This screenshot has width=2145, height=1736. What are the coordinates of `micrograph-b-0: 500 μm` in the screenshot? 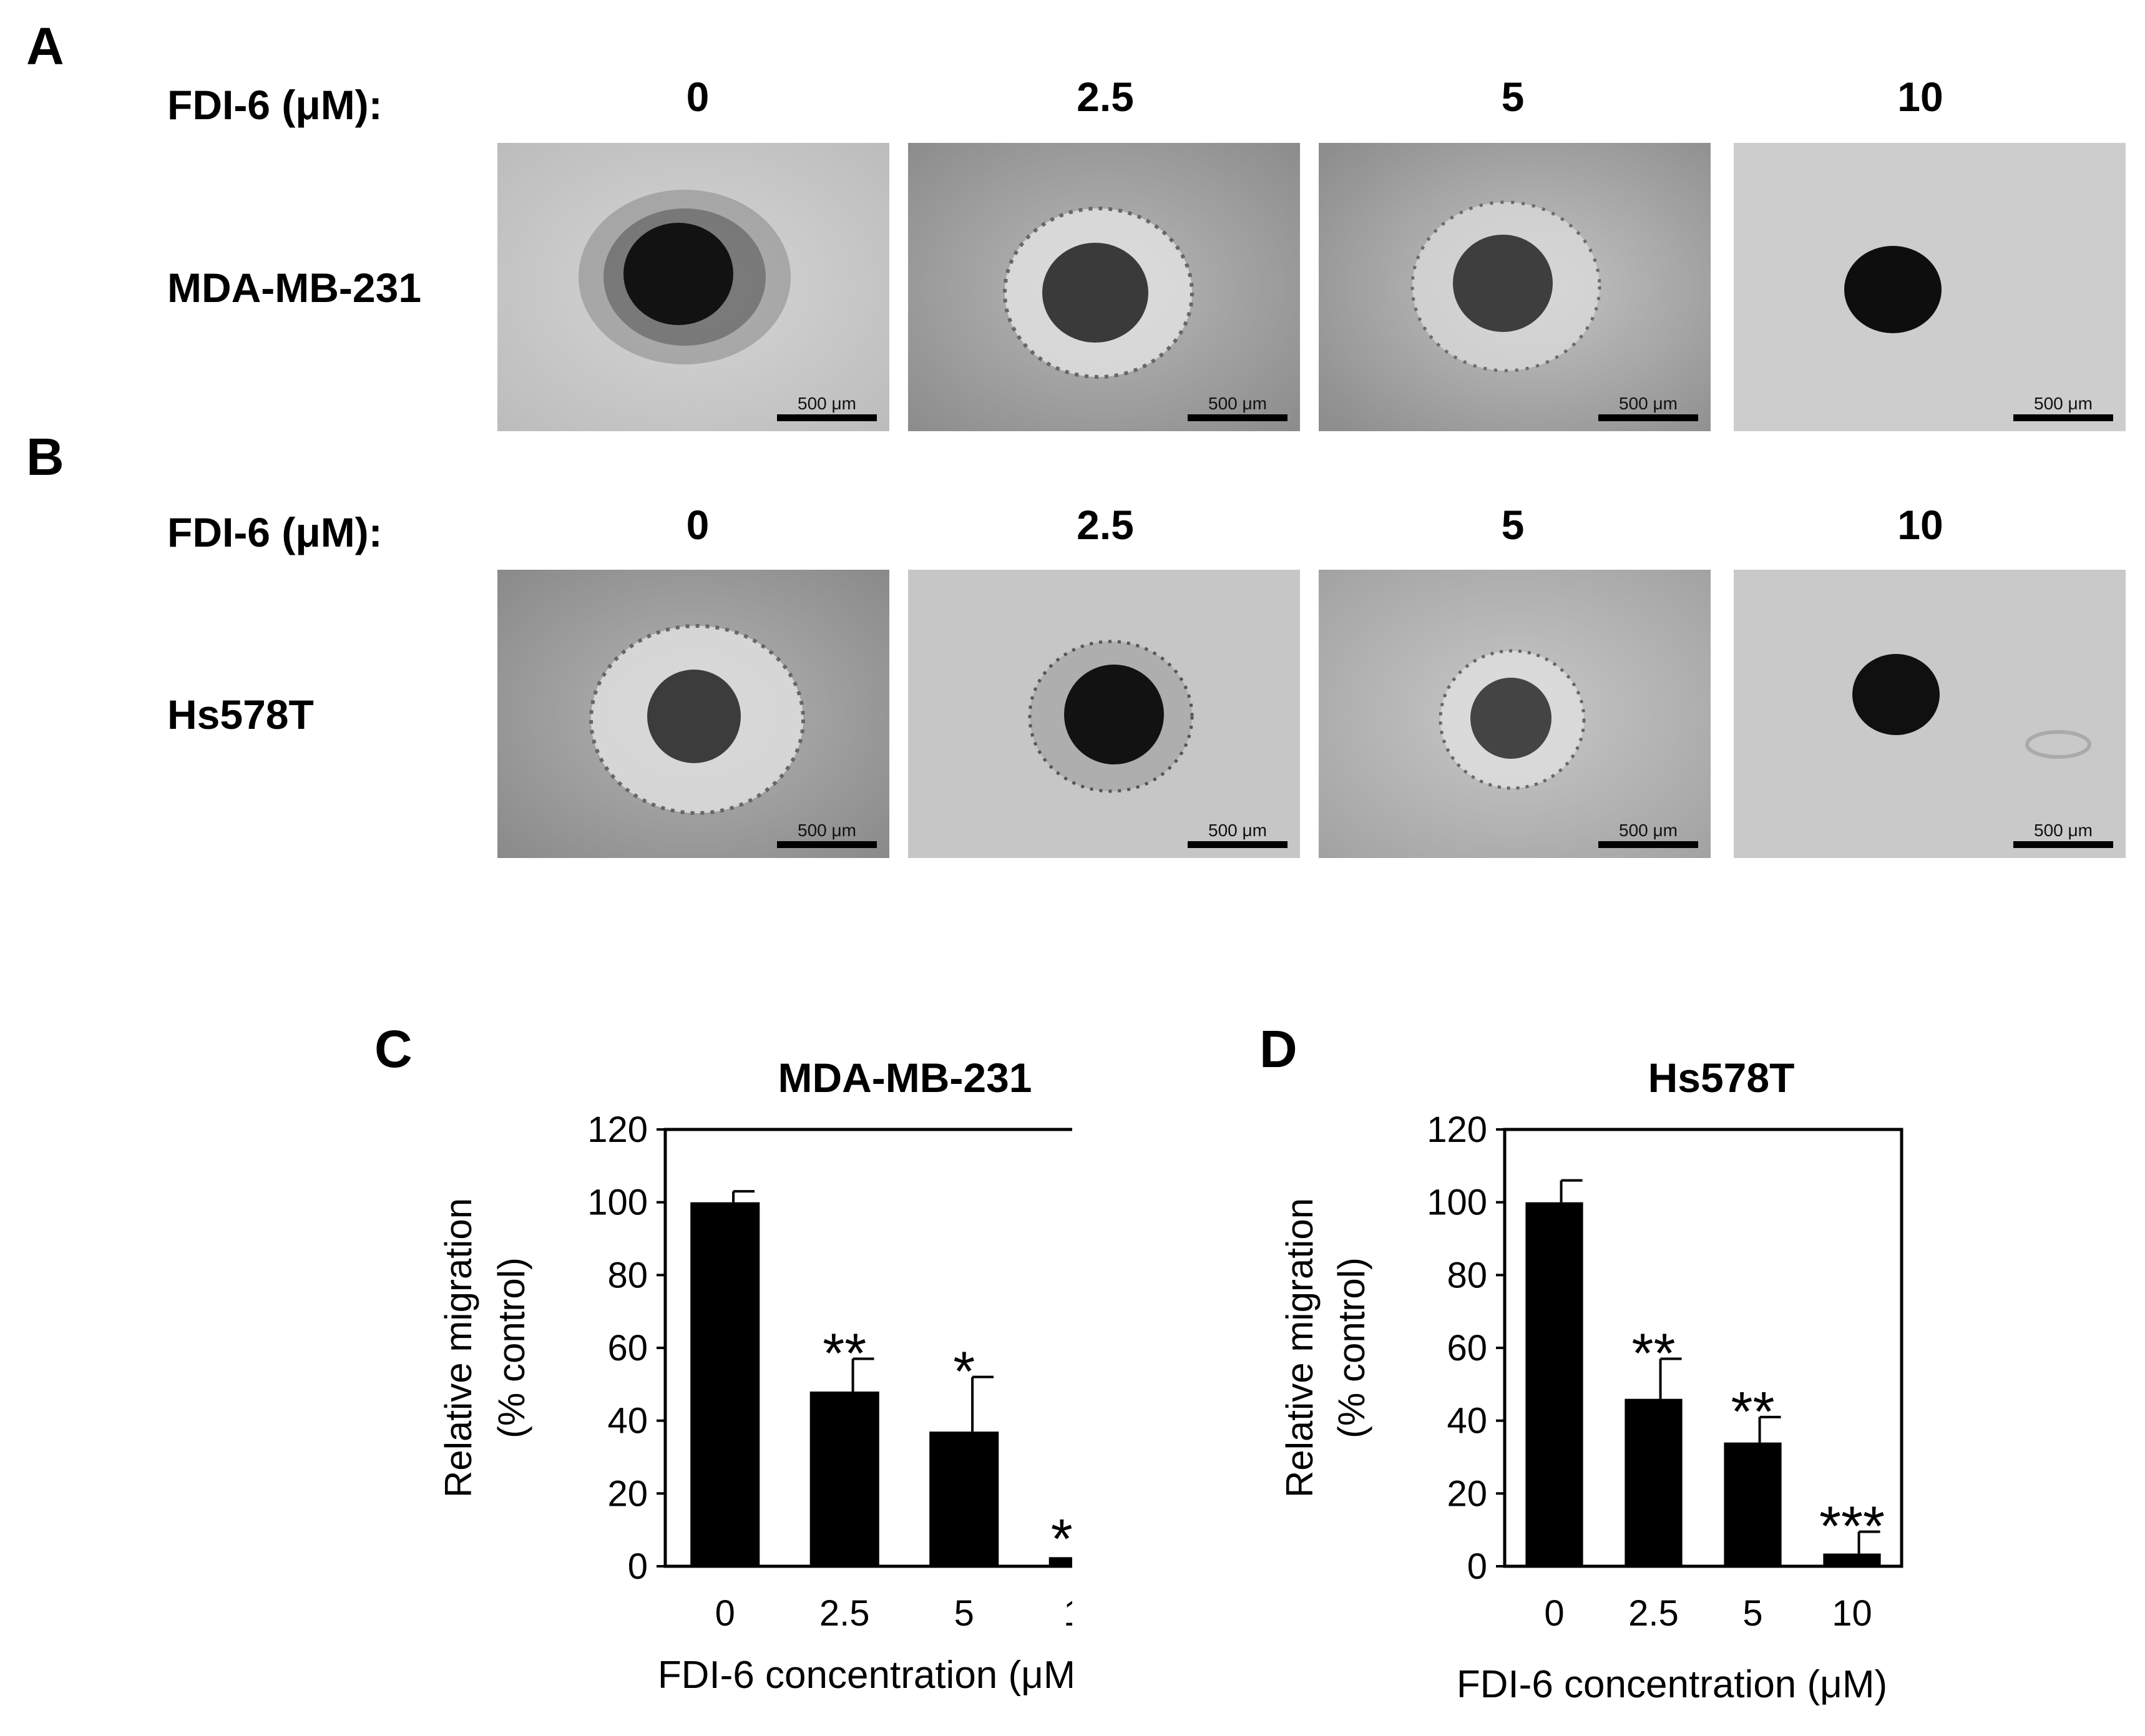 It's located at (693, 714).